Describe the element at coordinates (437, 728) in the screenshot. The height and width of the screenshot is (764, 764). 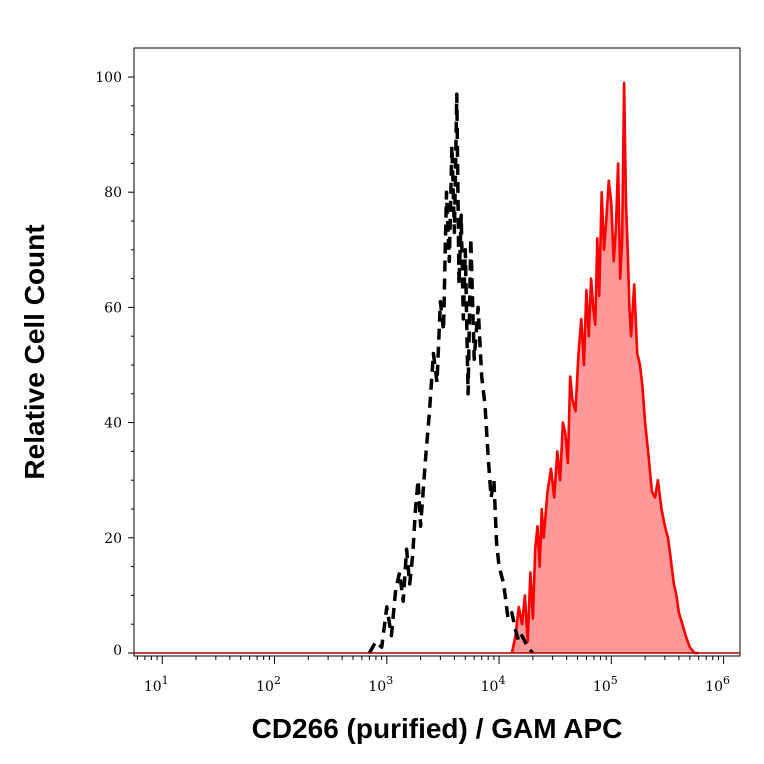
I see `x-axis-title: CD266 (purified) / GAM APC` at that location.